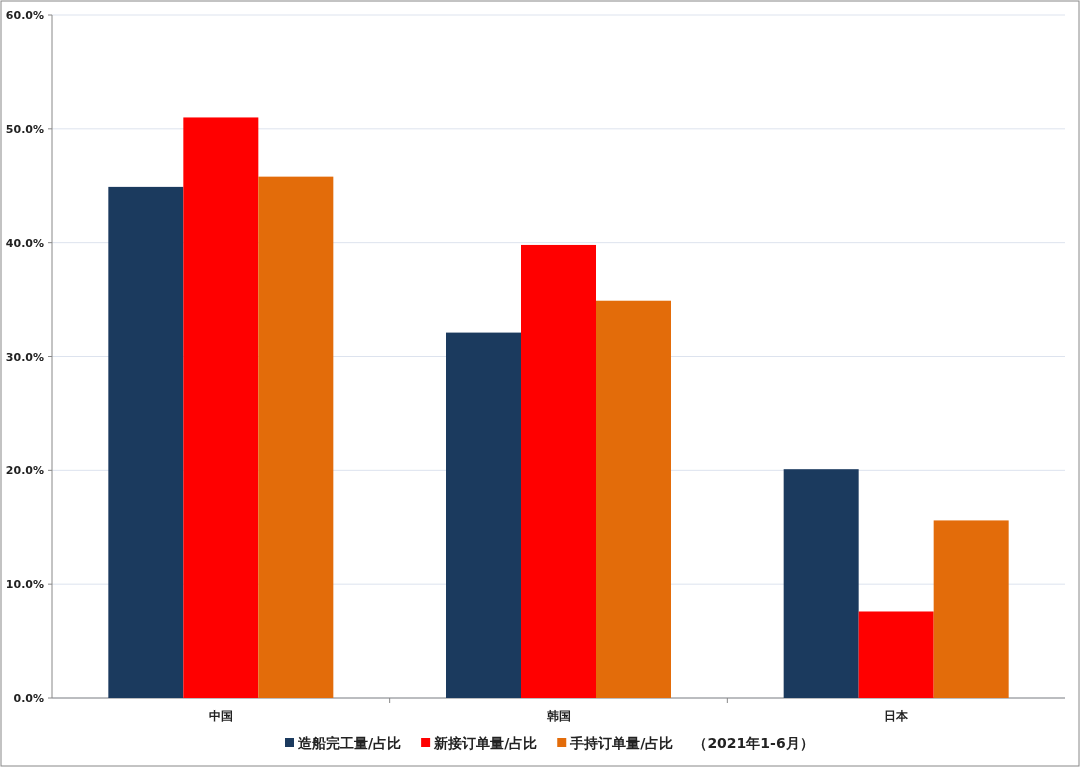 The height and width of the screenshot is (767, 1080). Describe the element at coordinates (24, 15) in the screenshot. I see `y-tick-label: 60.0%` at that location.